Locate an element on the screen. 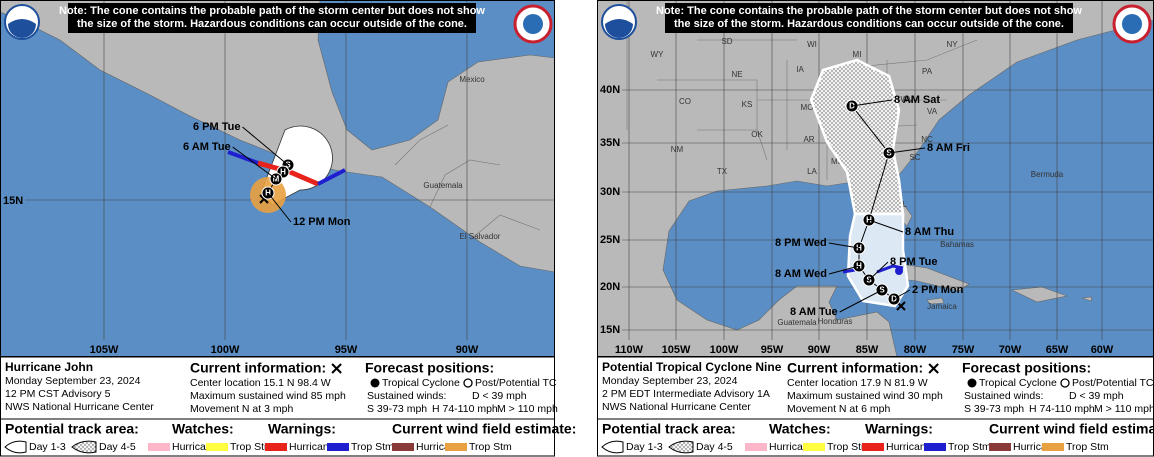  lon-label: 95W is located at coordinates (346, 350).